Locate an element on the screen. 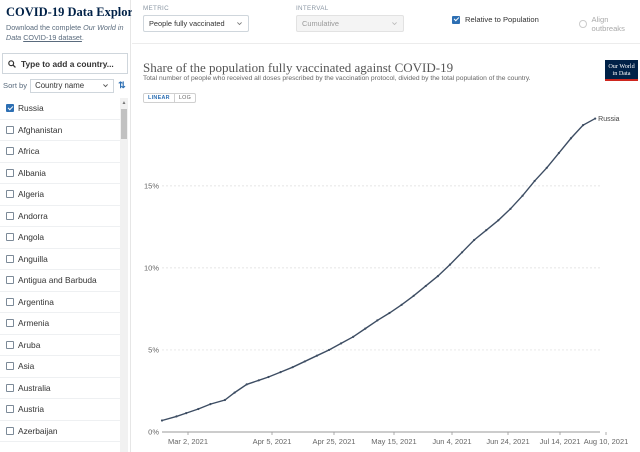 The width and height of the screenshot is (640, 452). country-item: Africa is located at coordinates (60, 152).